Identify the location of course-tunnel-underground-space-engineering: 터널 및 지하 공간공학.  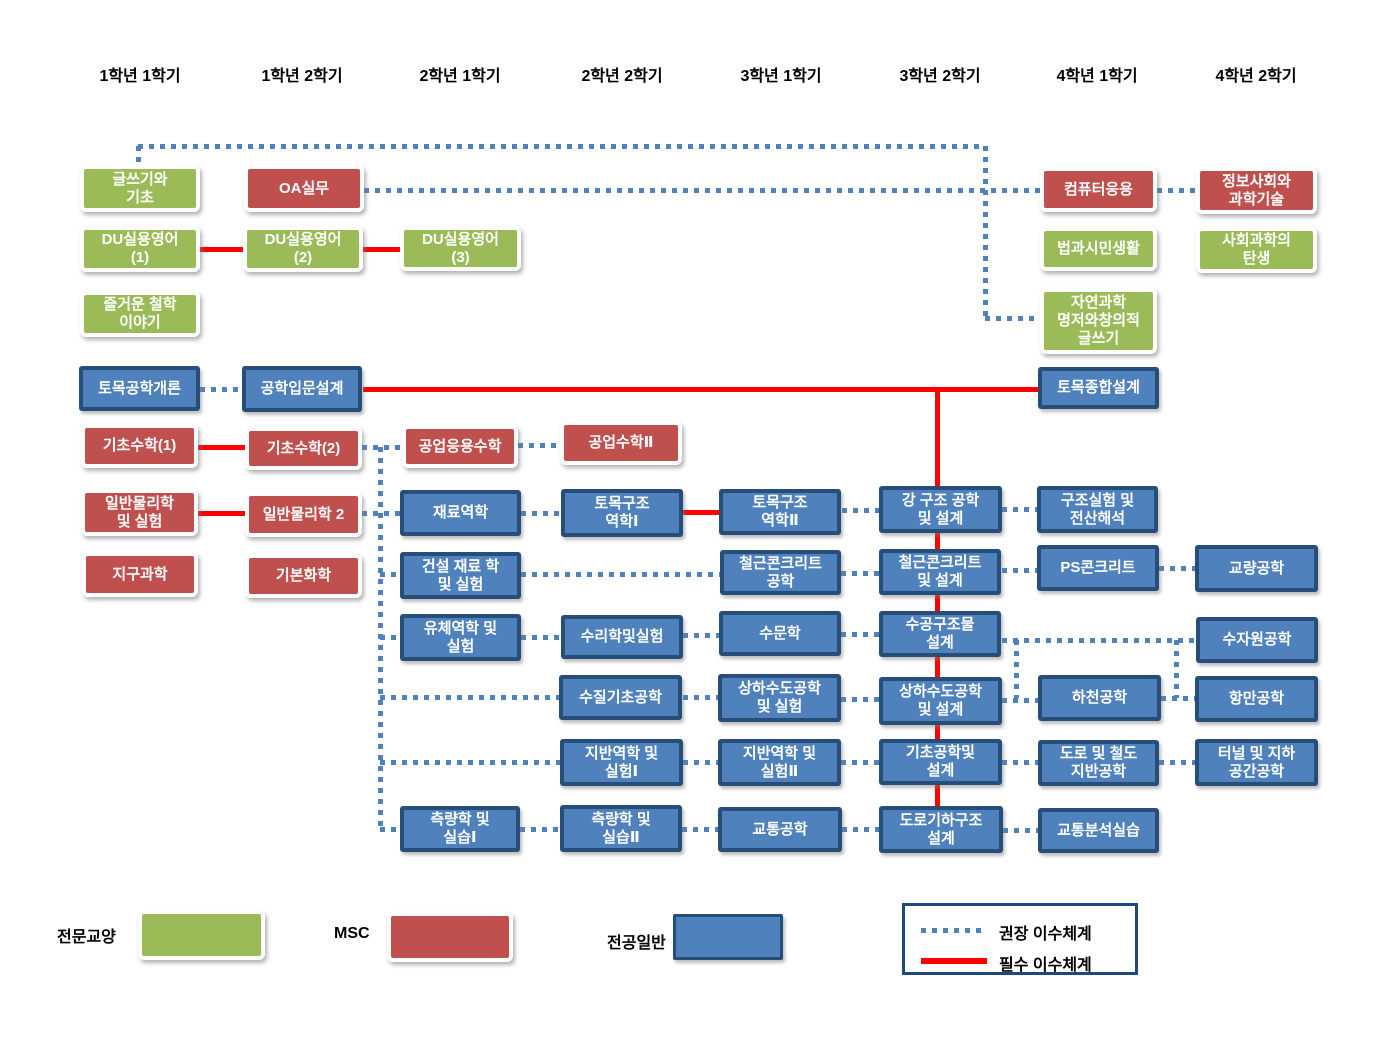
(1256, 762).